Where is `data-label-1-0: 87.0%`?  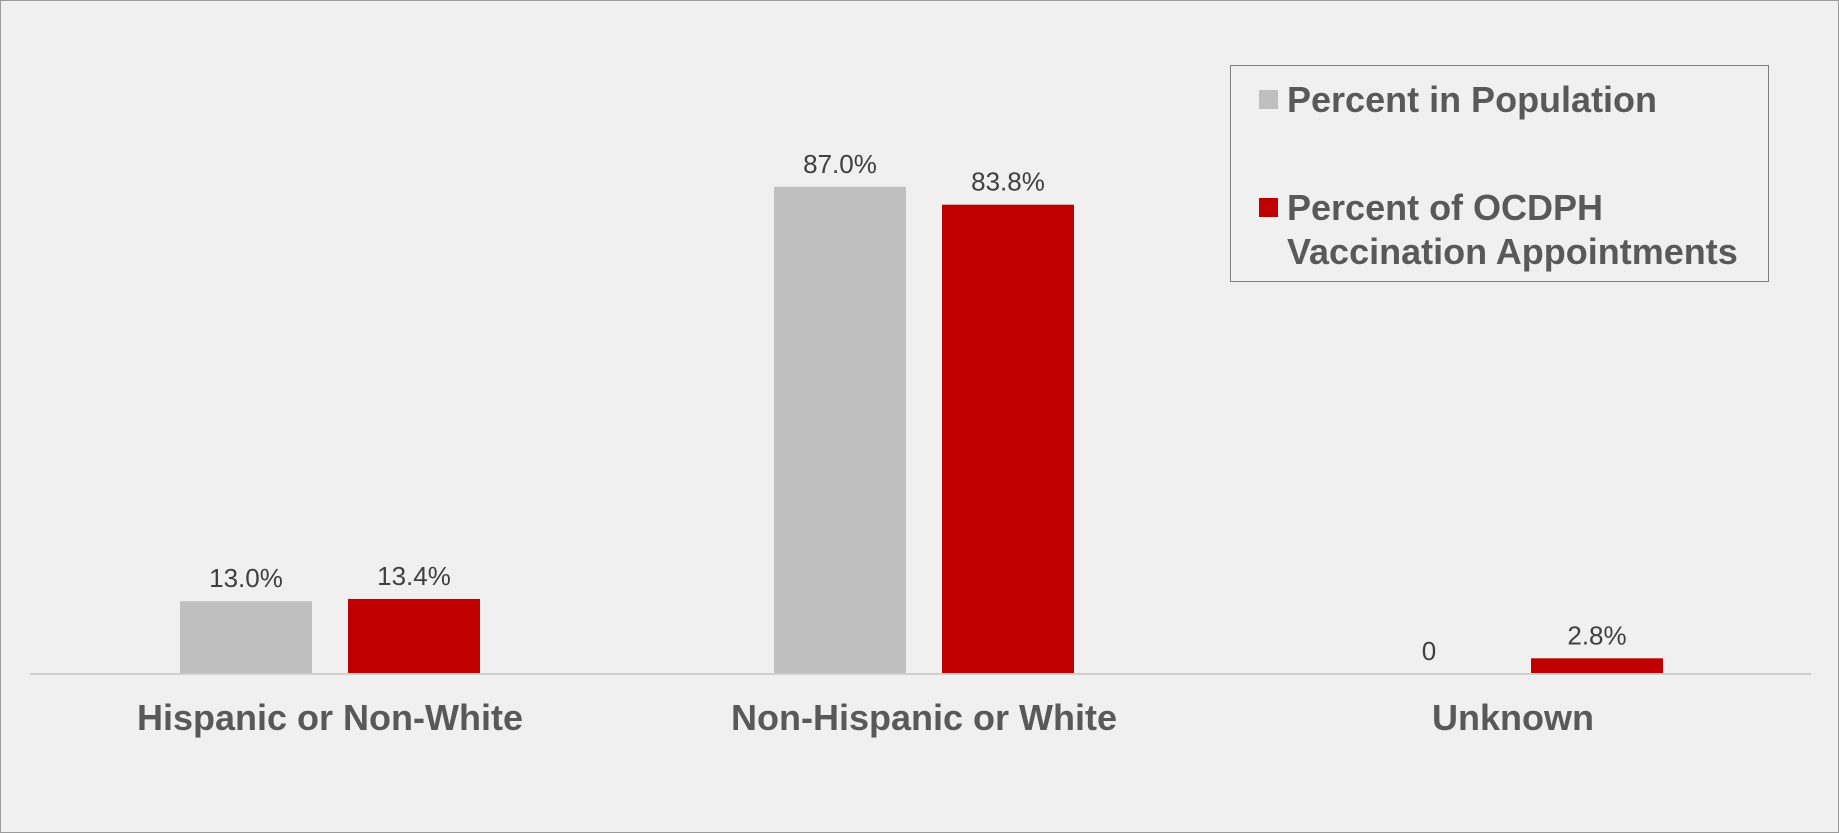 data-label-1-0: 87.0% is located at coordinates (840, 164).